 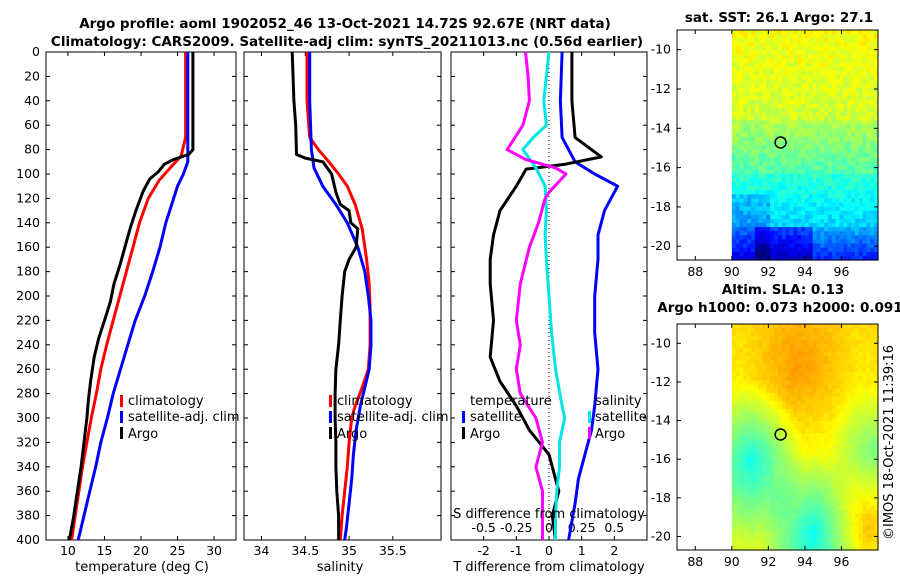 I want to click on legend-swatch-t-argo, so click(x=463, y=433).